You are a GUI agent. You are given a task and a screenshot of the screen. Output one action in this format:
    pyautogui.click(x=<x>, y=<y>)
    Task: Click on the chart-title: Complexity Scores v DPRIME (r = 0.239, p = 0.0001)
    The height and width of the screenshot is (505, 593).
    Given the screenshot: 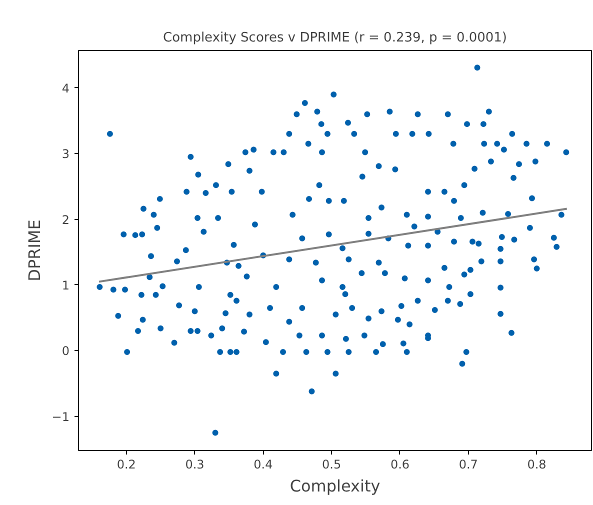 What is the action you would take?
    pyautogui.click(x=335, y=38)
    